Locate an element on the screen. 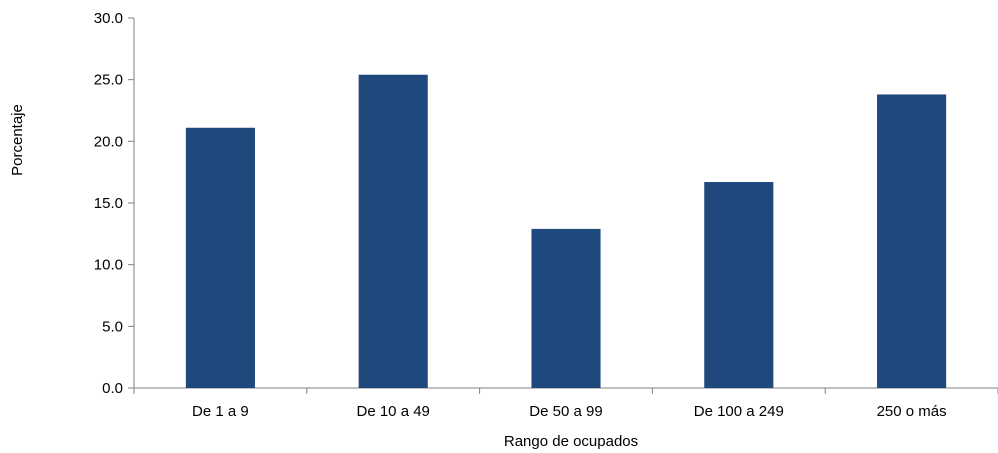 The width and height of the screenshot is (998, 453). y-axis-title: Porcentaje is located at coordinates (17, 140).